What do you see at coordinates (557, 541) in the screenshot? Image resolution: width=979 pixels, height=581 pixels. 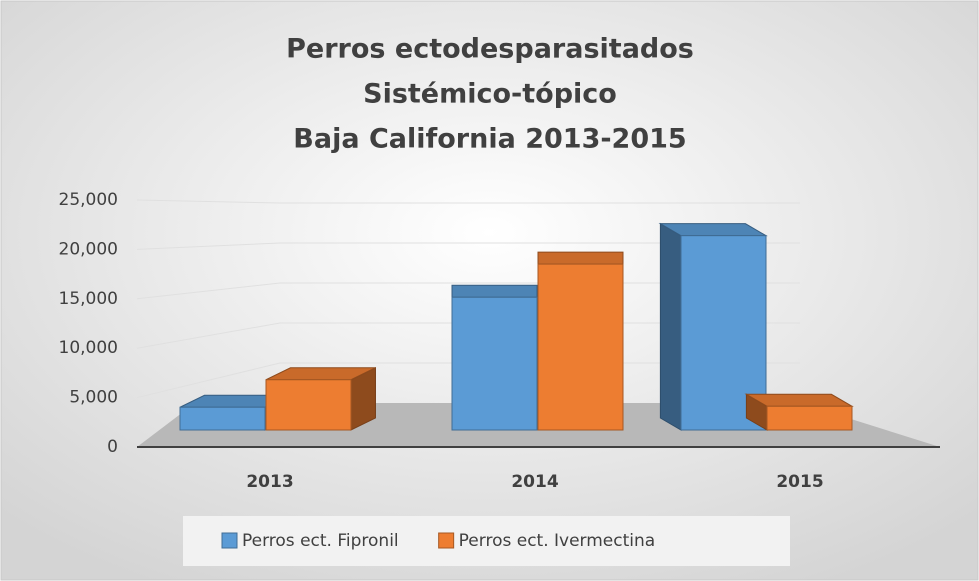 I see `legend-label: Perros ect. Ivermectina` at bounding box center [557, 541].